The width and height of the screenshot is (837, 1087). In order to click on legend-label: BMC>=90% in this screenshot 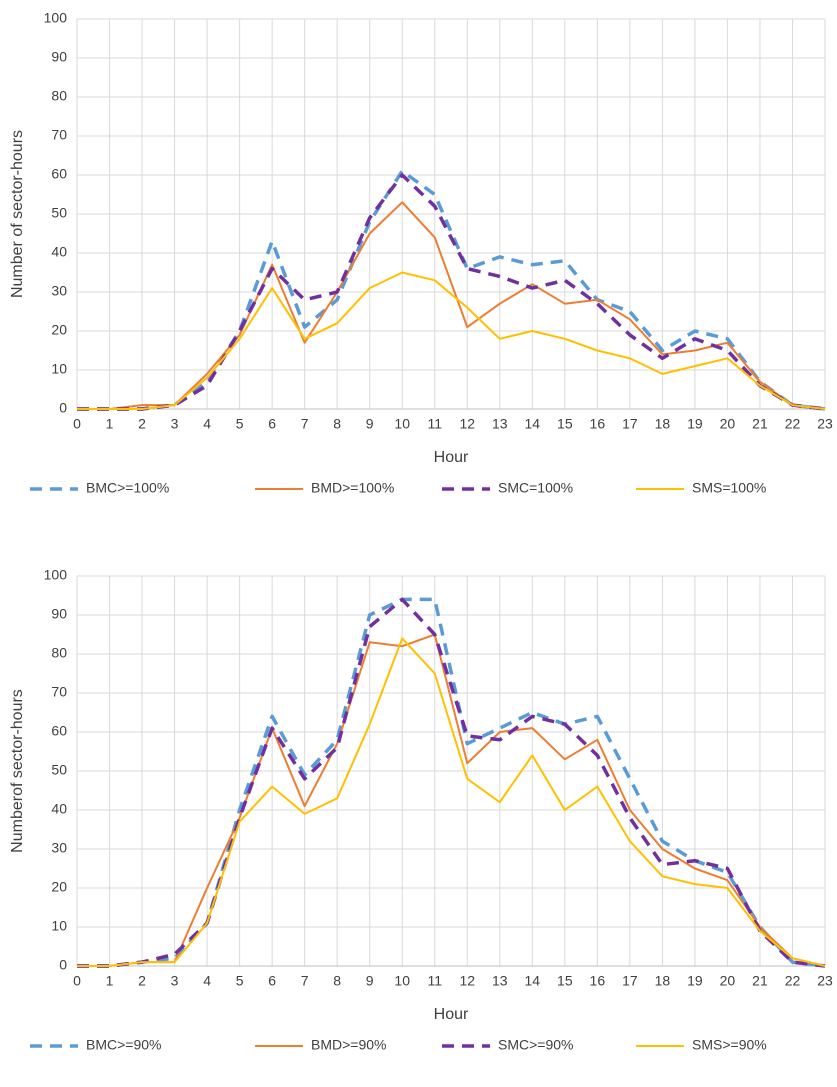, I will do `click(123, 1045)`.